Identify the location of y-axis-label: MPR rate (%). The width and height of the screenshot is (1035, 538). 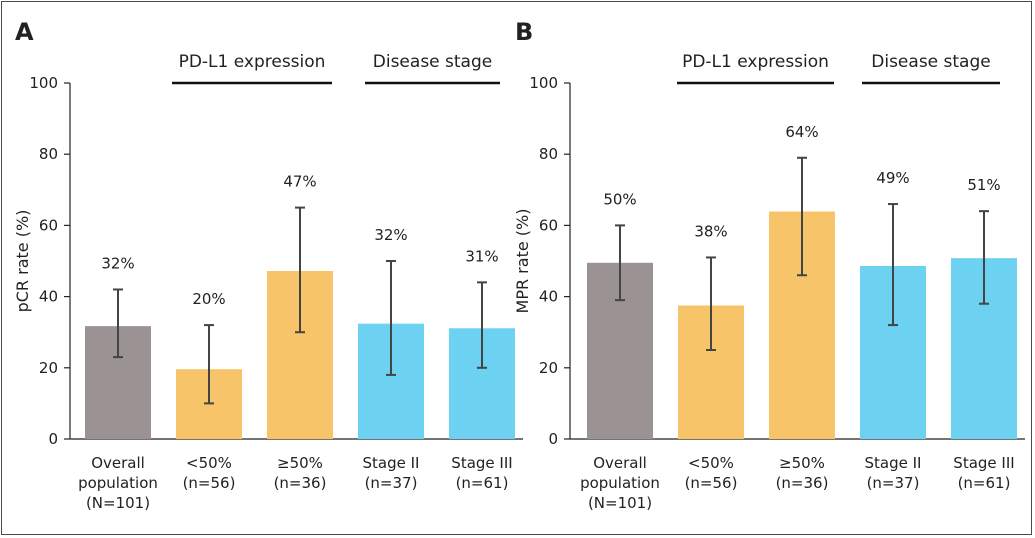
(522, 261).